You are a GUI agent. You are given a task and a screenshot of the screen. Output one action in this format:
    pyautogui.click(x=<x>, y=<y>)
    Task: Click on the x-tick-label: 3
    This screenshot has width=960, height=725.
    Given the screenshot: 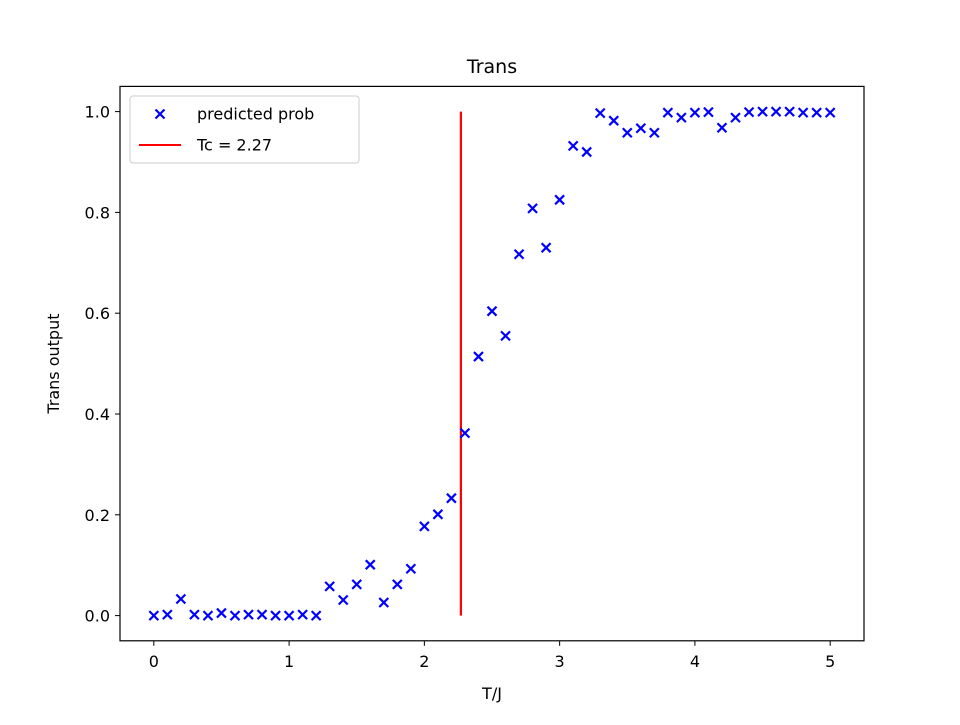 What is the action you would take?
    pyautogui.click(x=560, y=661)
    